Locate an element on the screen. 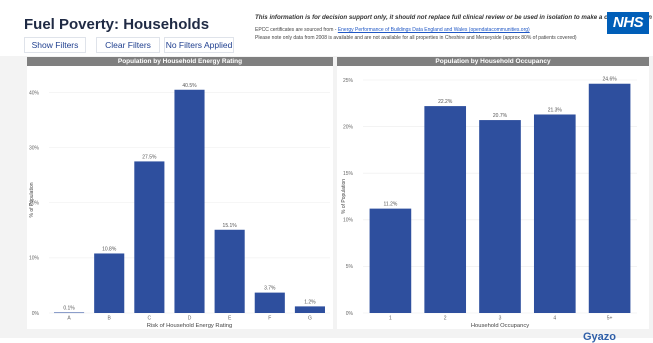  clear-filters-button: Clear Filters is located at coordinates (128, 45).